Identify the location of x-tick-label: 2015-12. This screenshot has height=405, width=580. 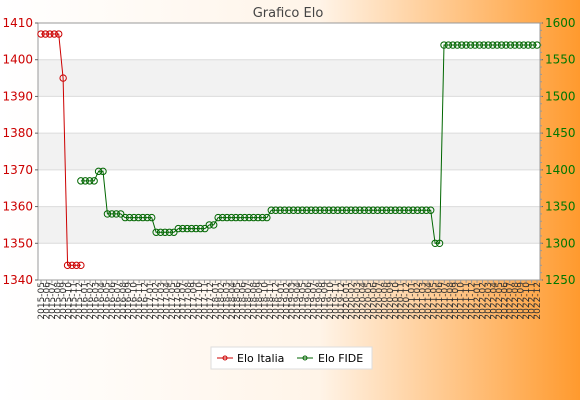
(80, 301).